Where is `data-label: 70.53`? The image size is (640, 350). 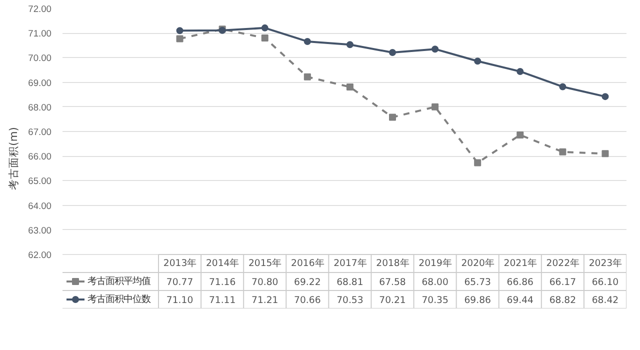
data-label: 70.53 is located at coordinates (350, 300).